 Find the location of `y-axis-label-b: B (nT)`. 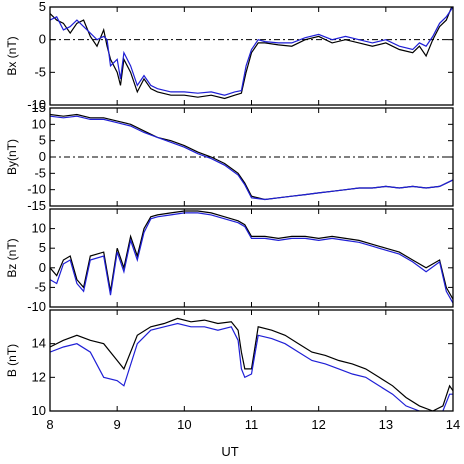

y-axis-label-b: B (nT) is located at coordinates (12, 360).